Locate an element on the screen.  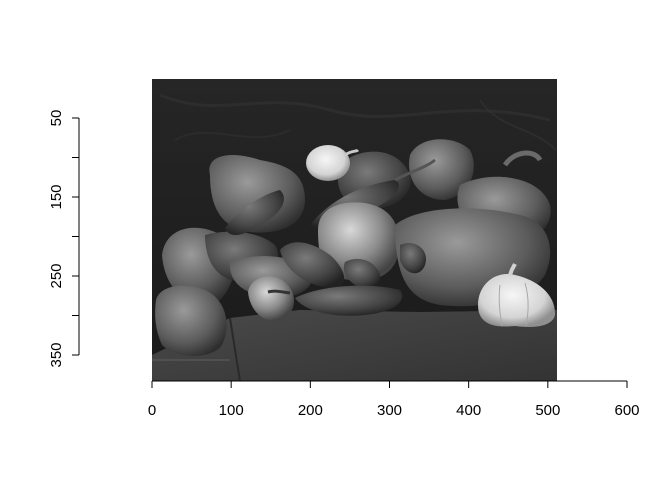
y-tick-label: 150 is located at coordinates (56, 196).